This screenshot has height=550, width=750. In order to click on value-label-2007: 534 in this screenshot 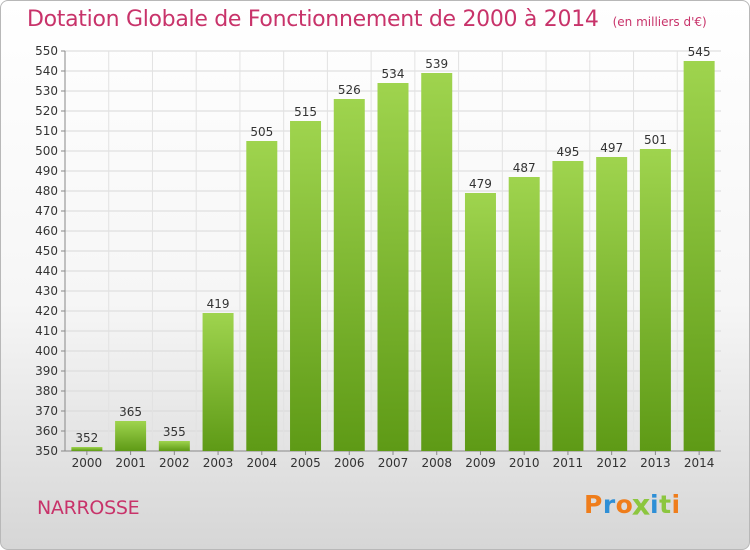, I will do `click(393, 74)`.